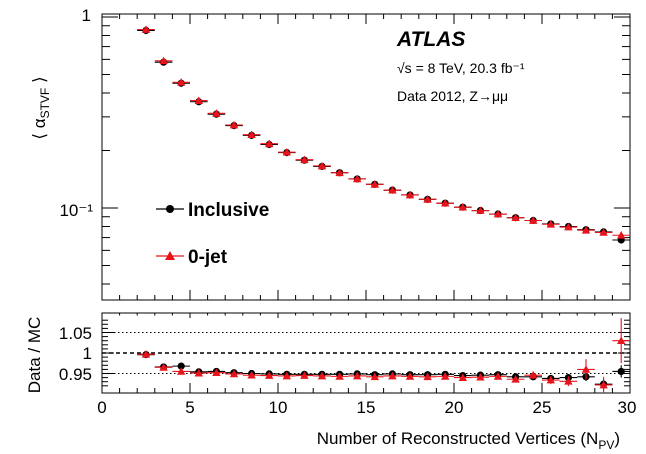 This screenshot has height=454, width=646. Describe the element at coordinates (75, 374) in the screenshot. I see `ratio-y-tick-label-0.95: 0.95` at that location.